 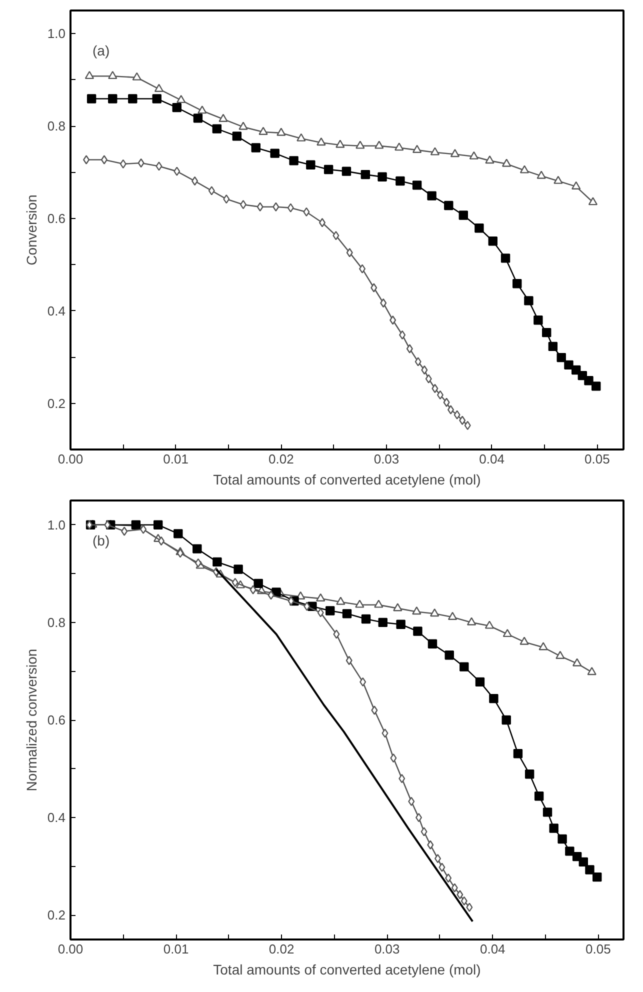 What do you see at coordinates (101, 540) in the screenshot?
I see `annotation: (b)` at bounding box center [101, 540].